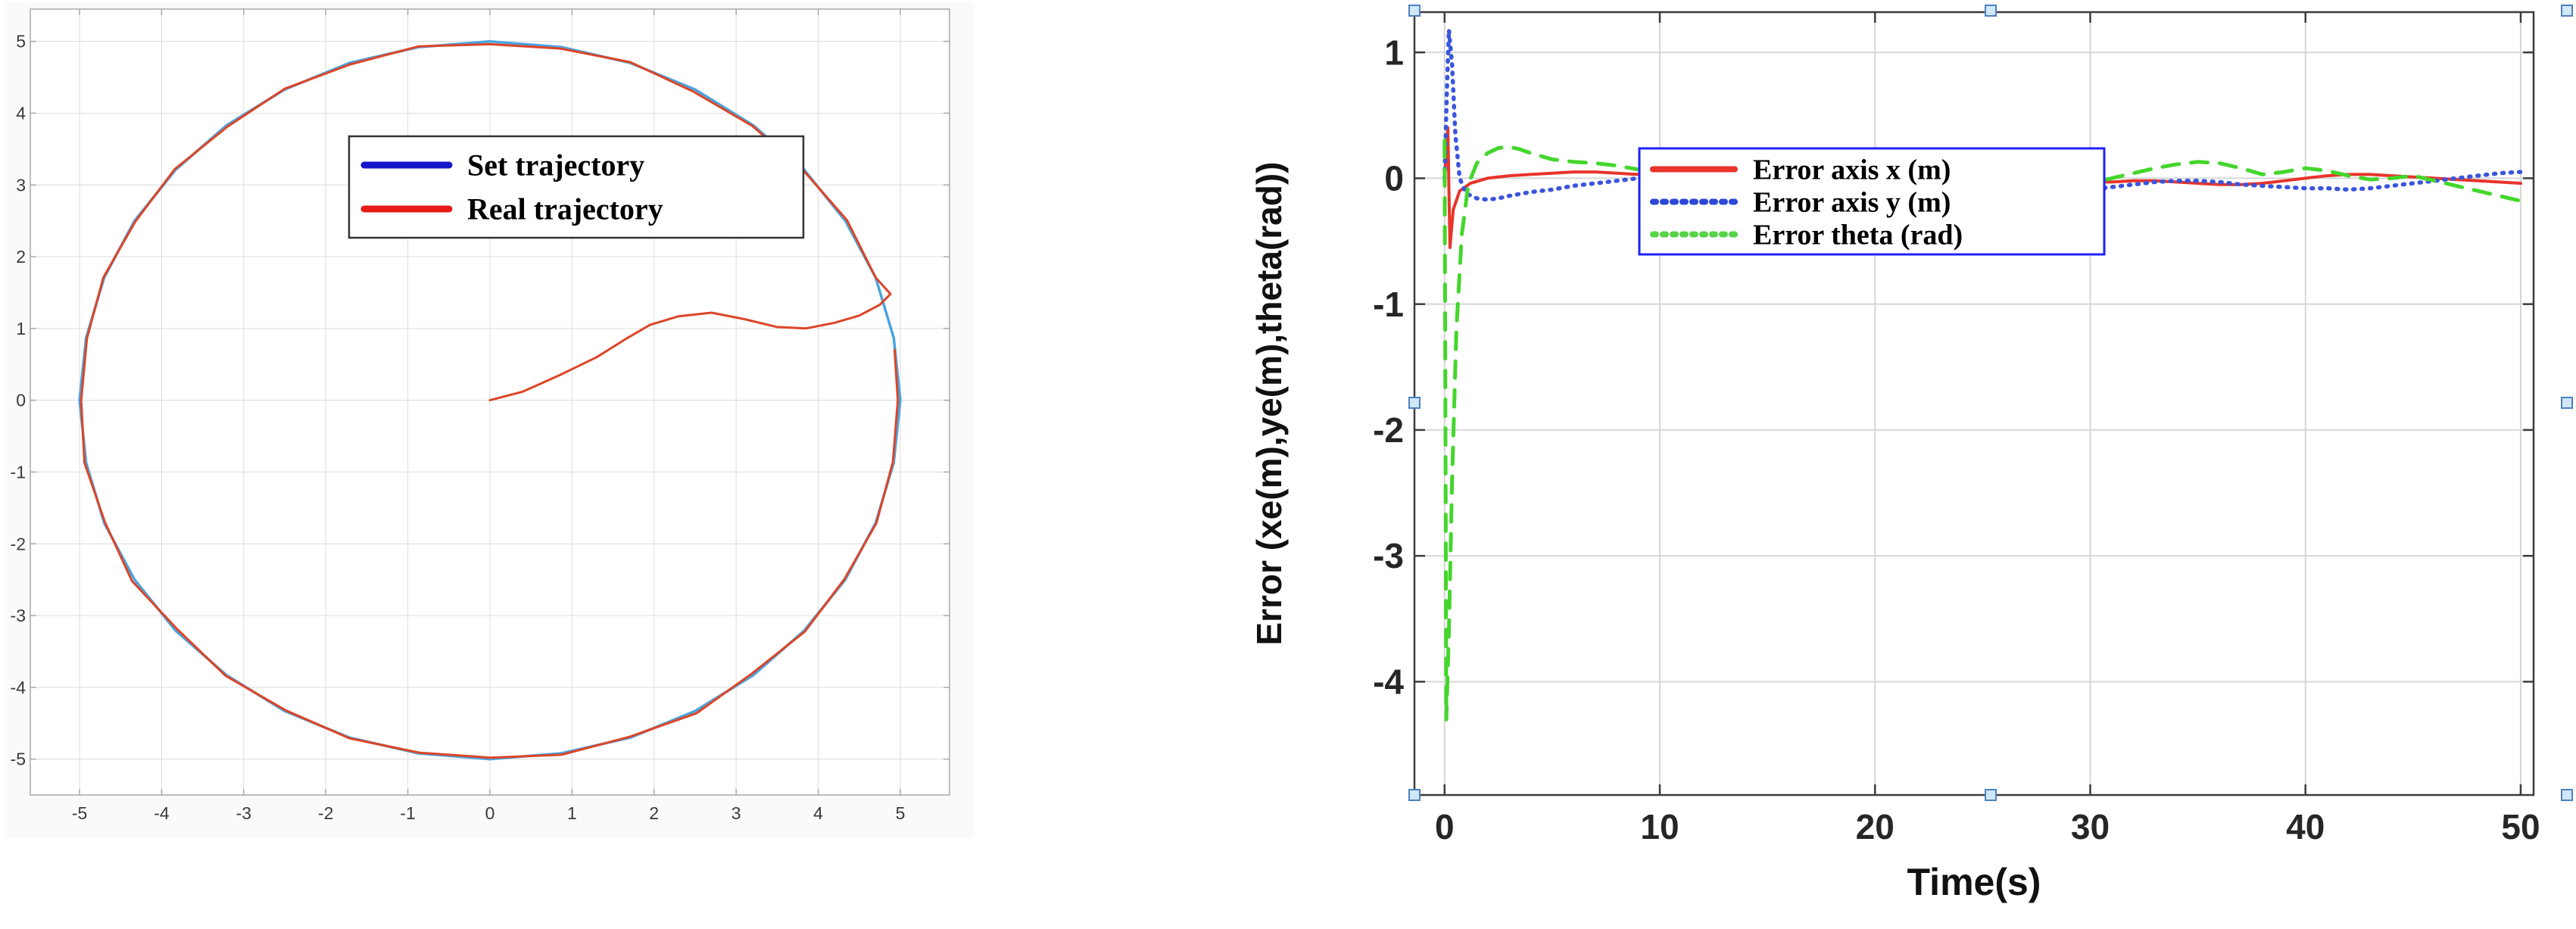 This screenshot has width=2576, height=929. Describe the element at coordinates (21, 257) in the screenshot. I see `y-tick-label: 2` at that location.